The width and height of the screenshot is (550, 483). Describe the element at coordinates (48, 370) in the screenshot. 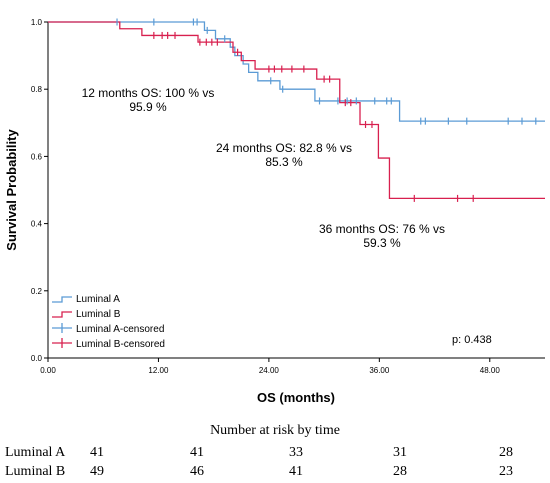

I see `x-tick-label: 0.00` at that location.